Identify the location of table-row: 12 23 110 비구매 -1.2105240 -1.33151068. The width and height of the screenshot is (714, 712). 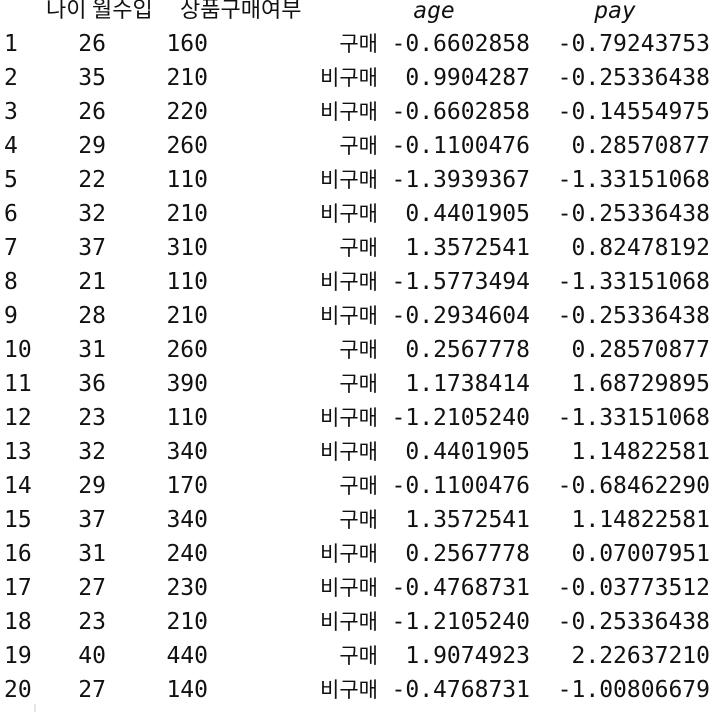
(357, 418).